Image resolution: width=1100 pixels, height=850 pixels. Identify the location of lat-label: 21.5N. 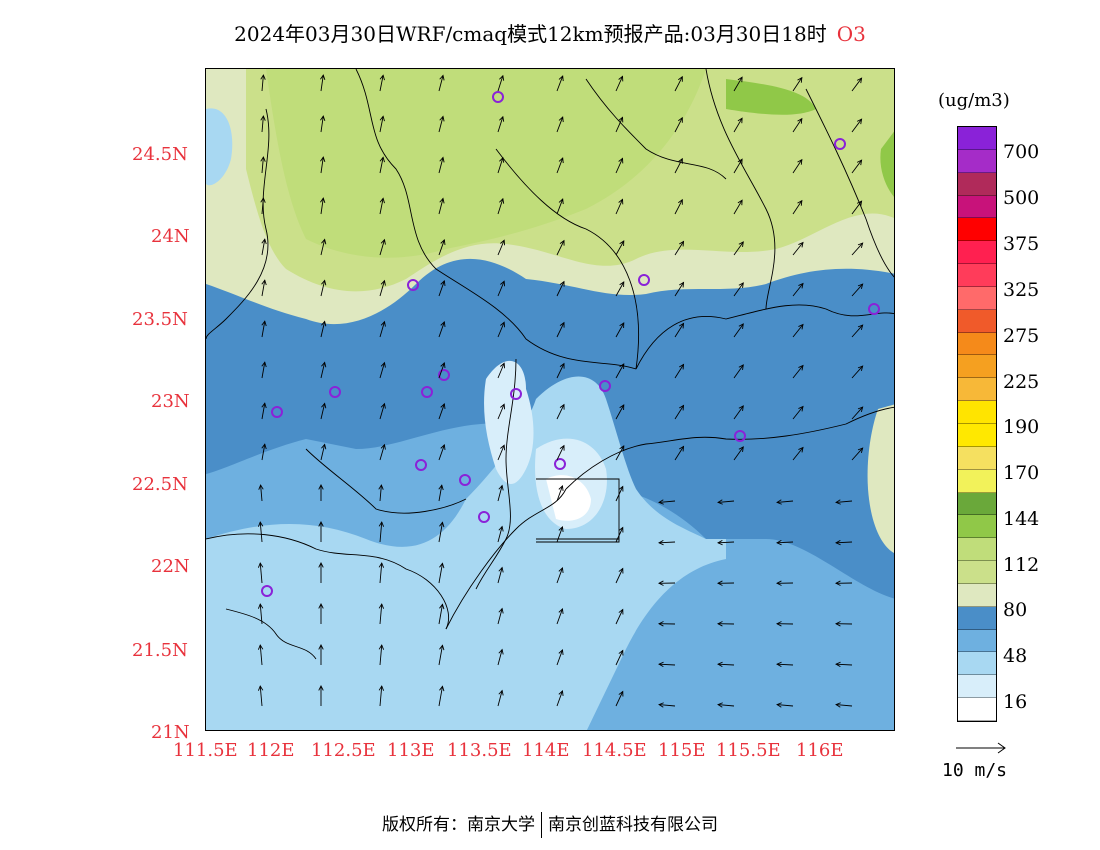
(160, 650).